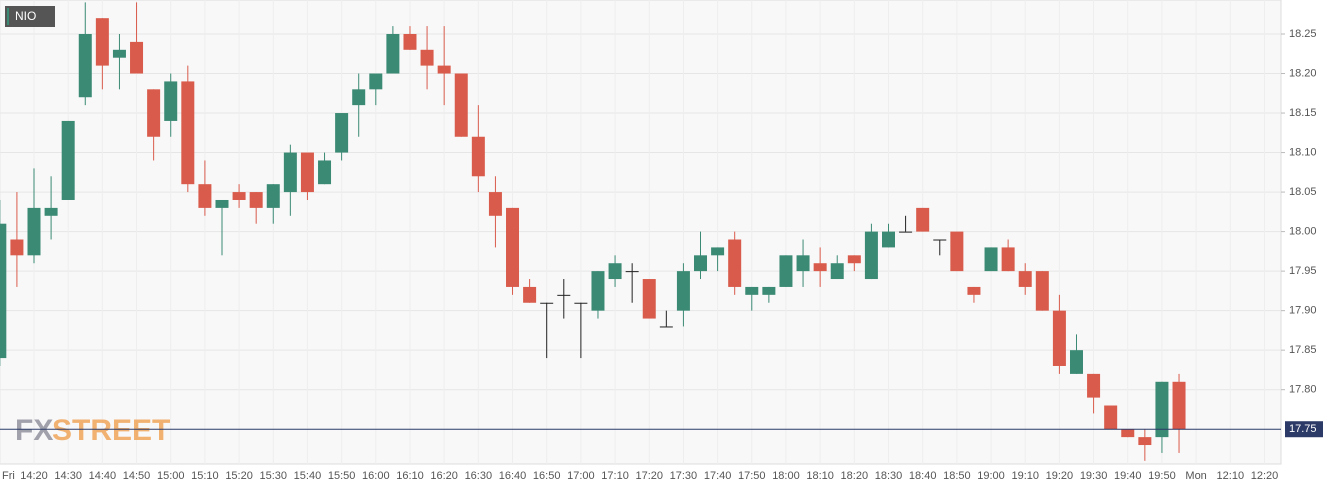 This screenshot has width=1340, height=494. Describe the element at coordinates (1303, 271) in the screenshot. I see `y-tick-label: 17.95` at that location.